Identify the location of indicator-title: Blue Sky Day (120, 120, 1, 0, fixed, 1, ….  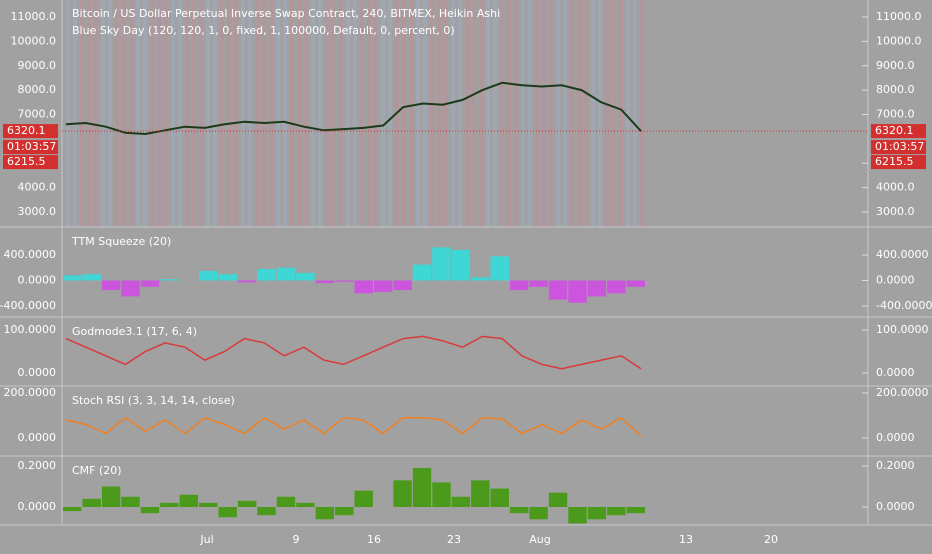
(263, 30).